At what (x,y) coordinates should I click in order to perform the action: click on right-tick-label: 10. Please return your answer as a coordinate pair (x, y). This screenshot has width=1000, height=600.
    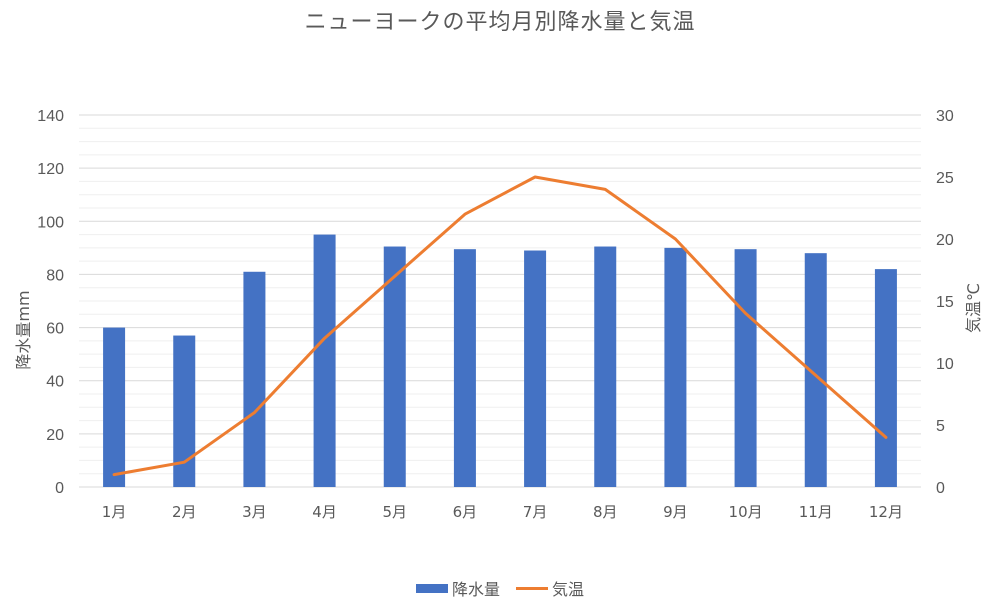
    Looking at the image, I should click on (945, 364).